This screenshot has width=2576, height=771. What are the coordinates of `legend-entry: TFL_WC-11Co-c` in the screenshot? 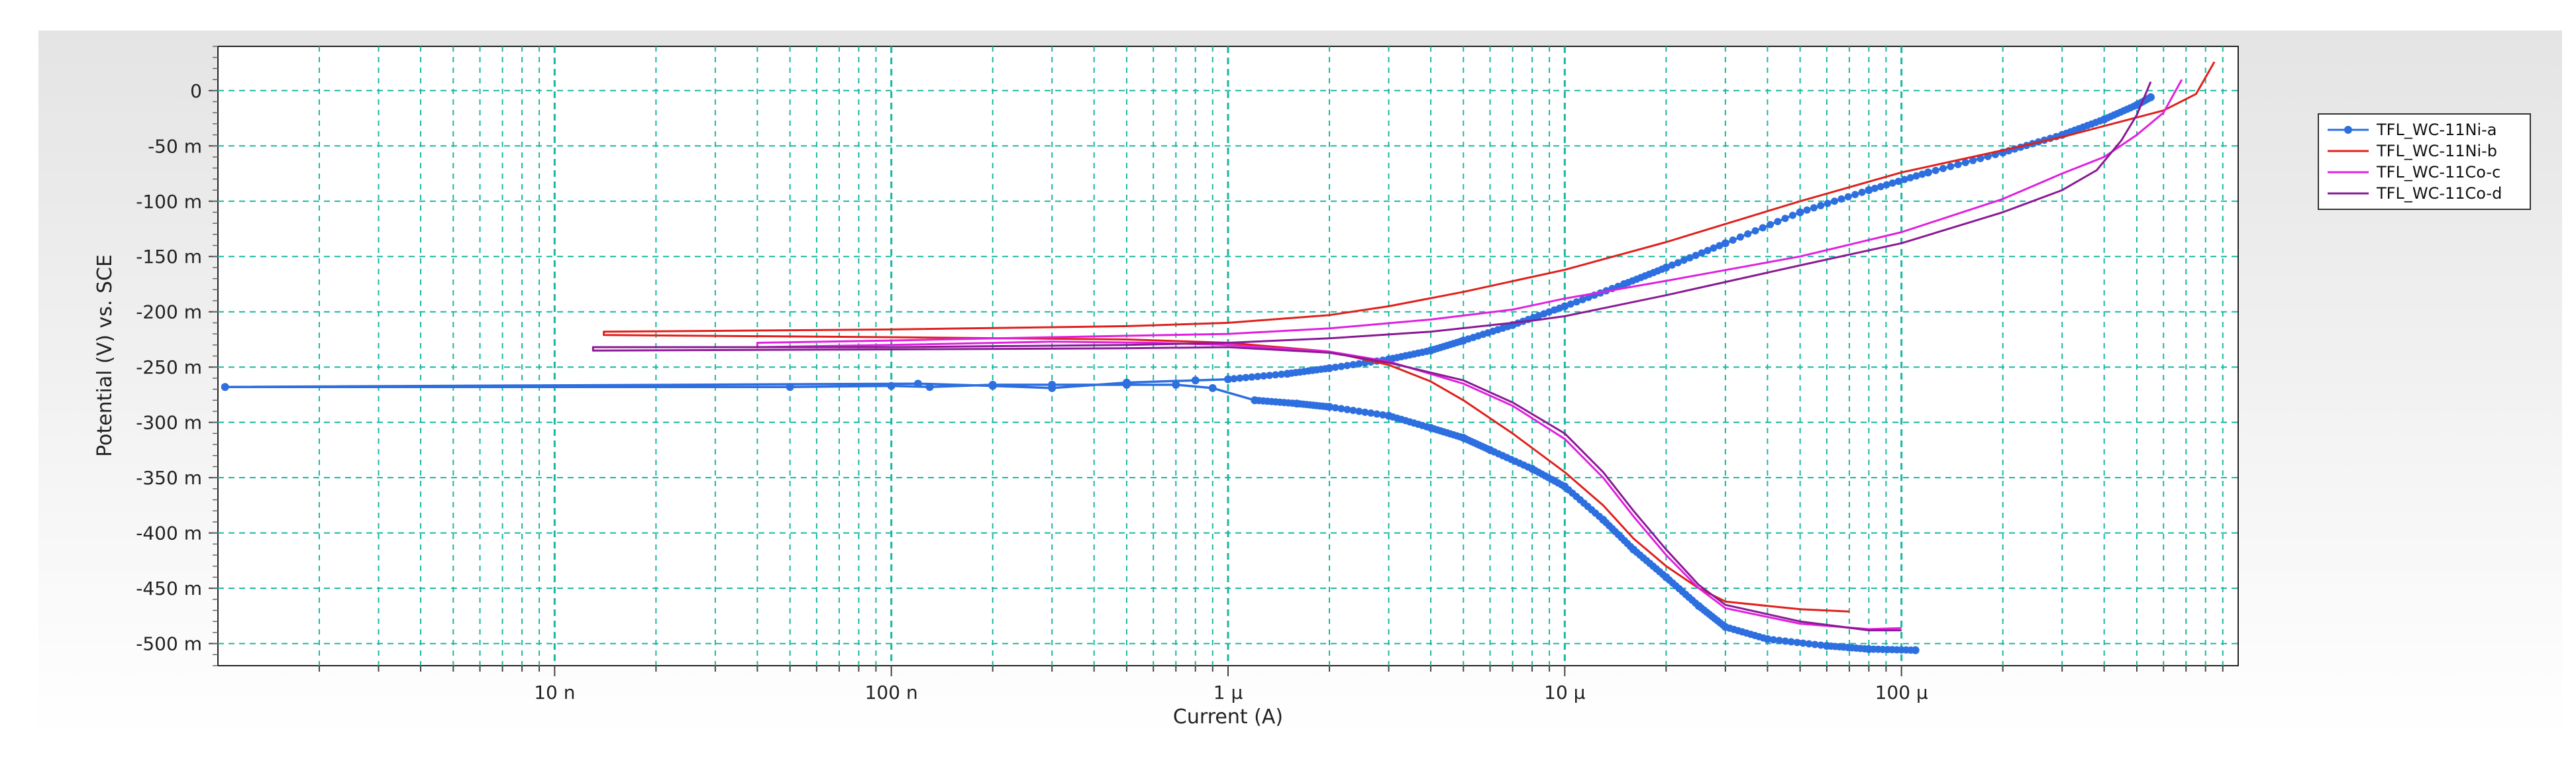 It's located at (2414, 172).